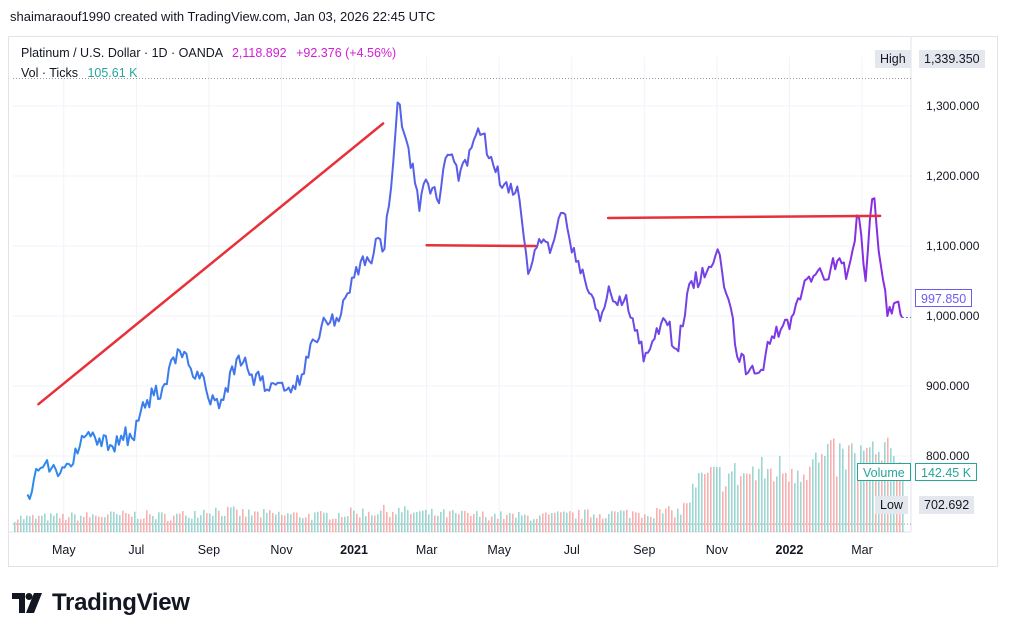  Describe the element at coordinates (101, 603) in the screenshot. I see `tradingview-logo: TradingView` at that location.